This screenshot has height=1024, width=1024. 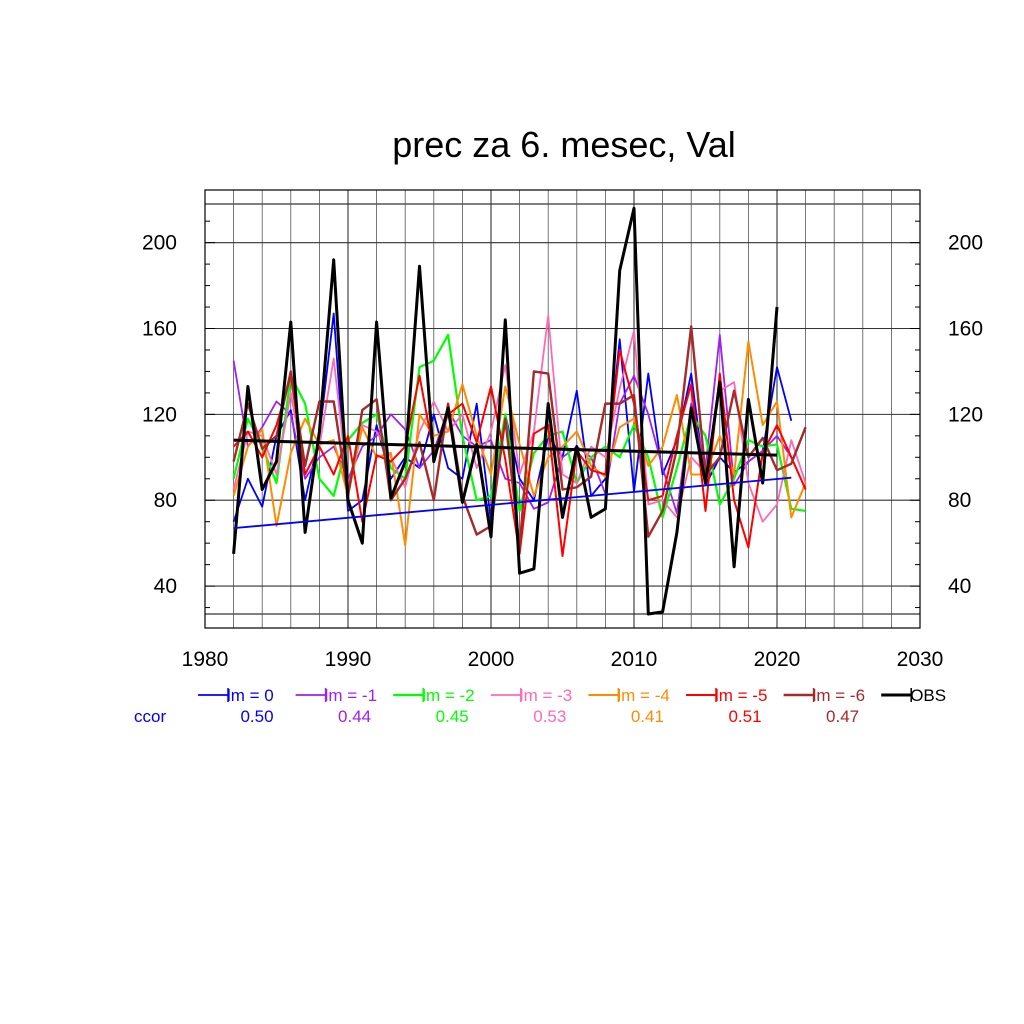 What do you see at coordinates (842, 716) in the screenshot?
I see `ccor-value-6: 0.47` at bounding box center [842, 716].